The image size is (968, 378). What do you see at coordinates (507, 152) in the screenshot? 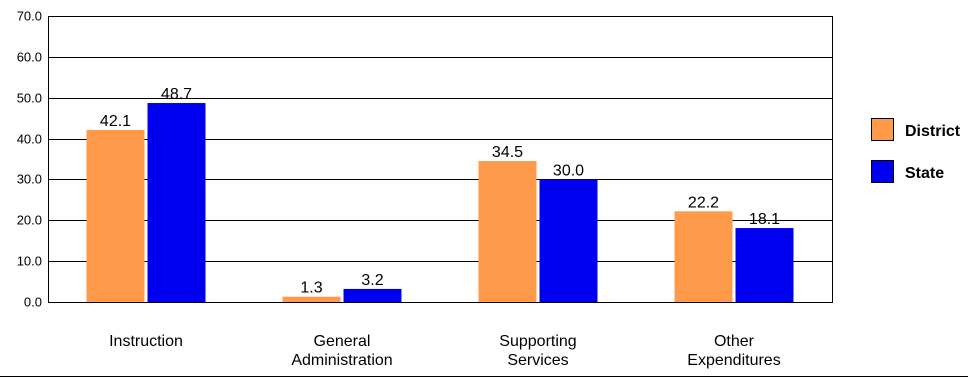
I see `data-label: 34.5` at bounding box center [507, 152].